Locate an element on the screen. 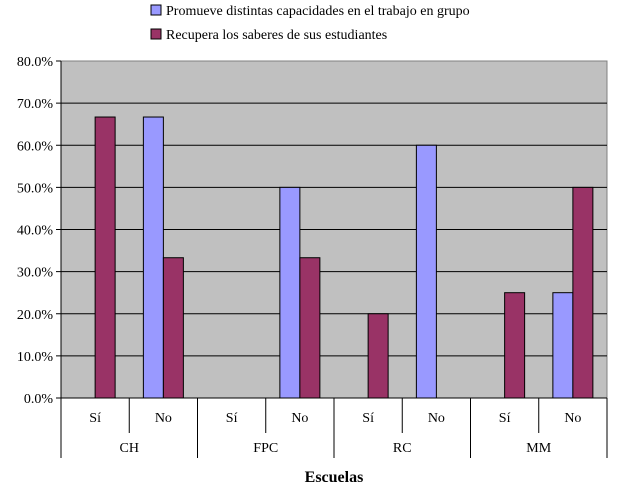 Image resolution: width=617 pixels, height=488 pixels. y-tick-label: 60.0% is located at coordinates (35, 146).